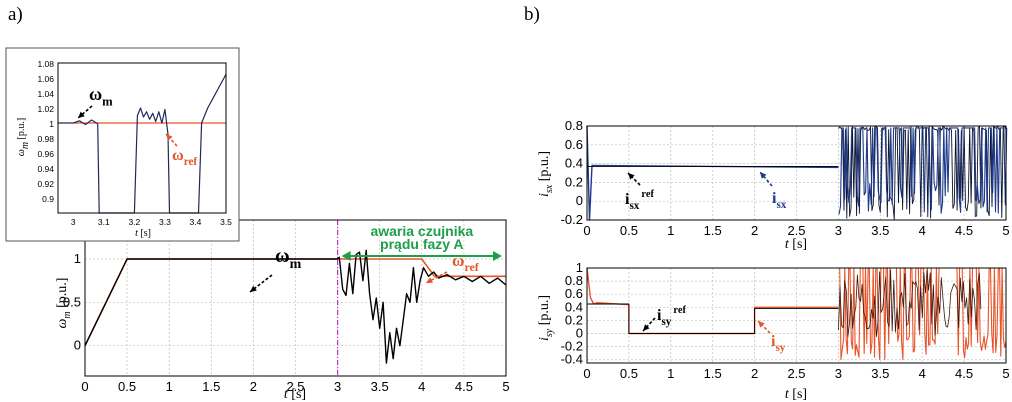 The height and width of the screenshot is (402, 1012). Describe the element at coordinates (713, 373) in the screenshot. I see `isy-xtick-label: 1.5` at that location.